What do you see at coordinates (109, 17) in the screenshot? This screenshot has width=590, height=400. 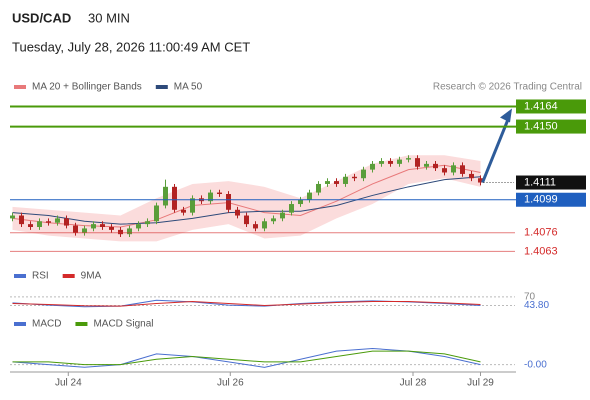 I see `timeframe: 30 MIN` at bounding box center [109, 17].